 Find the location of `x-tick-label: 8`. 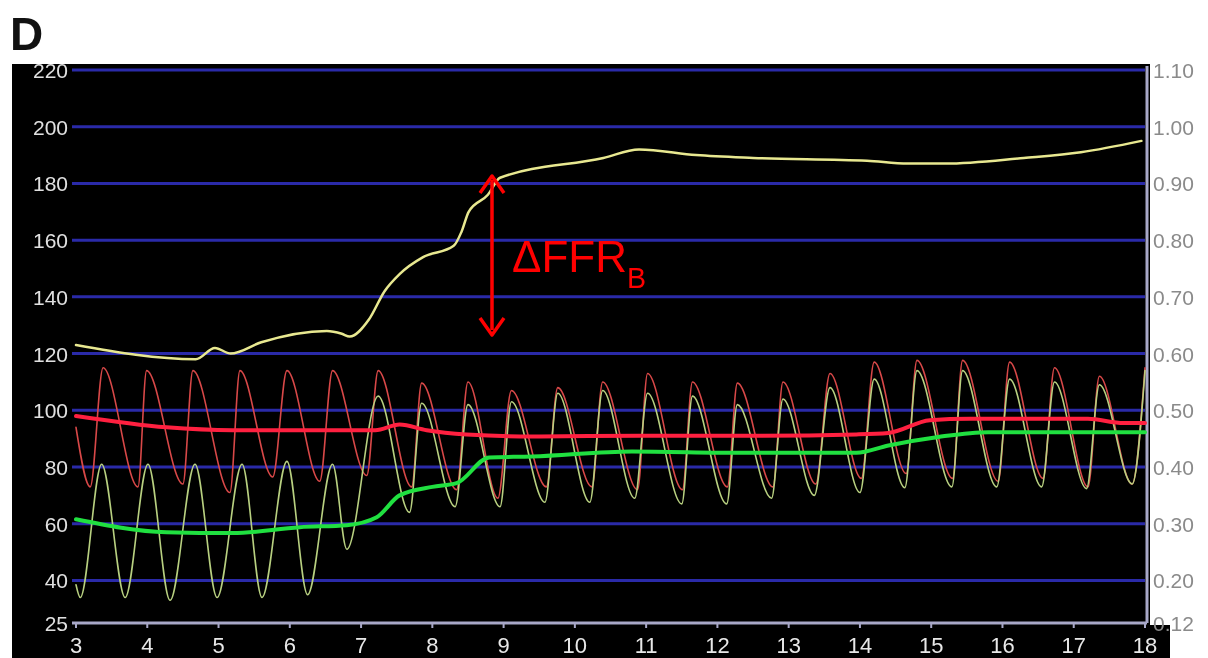

x-tick-label: 8 is located at coordinates (432, 645).